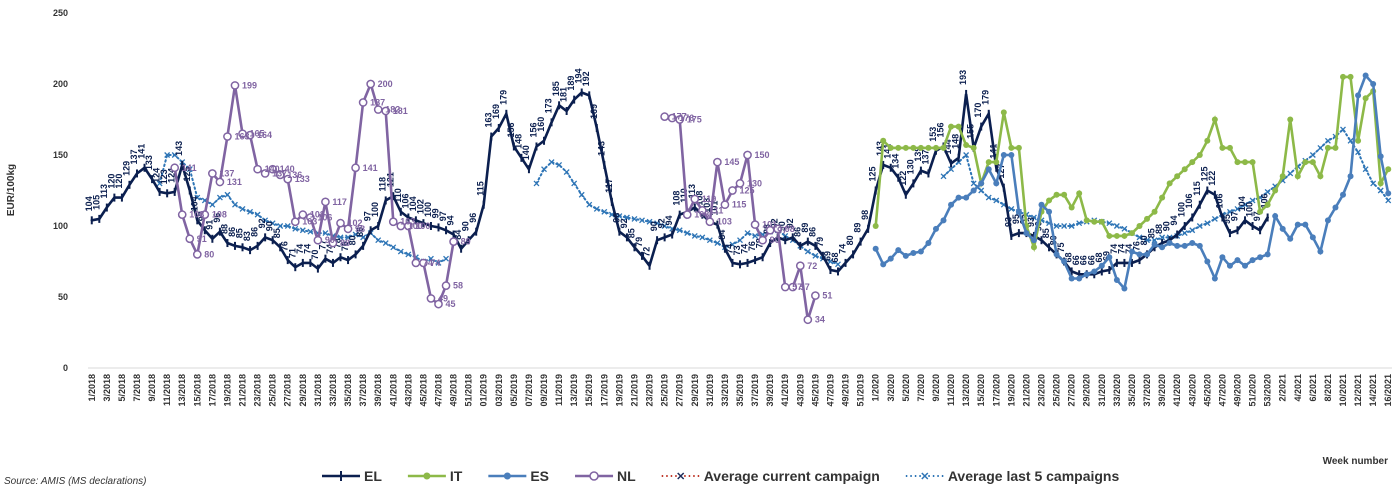 The width and height of the screenshot is (1399, 496). What do you see at coordinates (257, 134) in the screenshot?
I see `data-label: 165` at bounding box center [257, 134].